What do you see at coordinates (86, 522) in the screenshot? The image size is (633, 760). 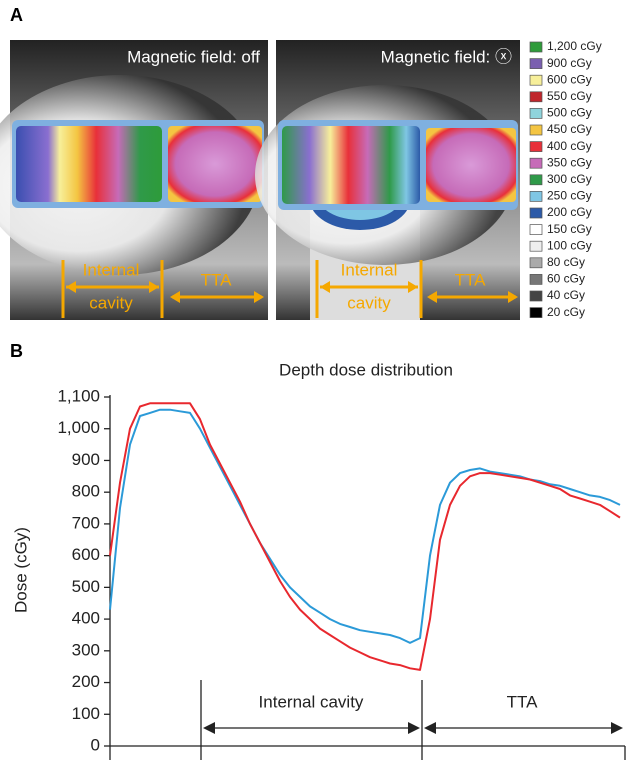 I see `y-tick-label: 700` at bounding box center [86, 522].